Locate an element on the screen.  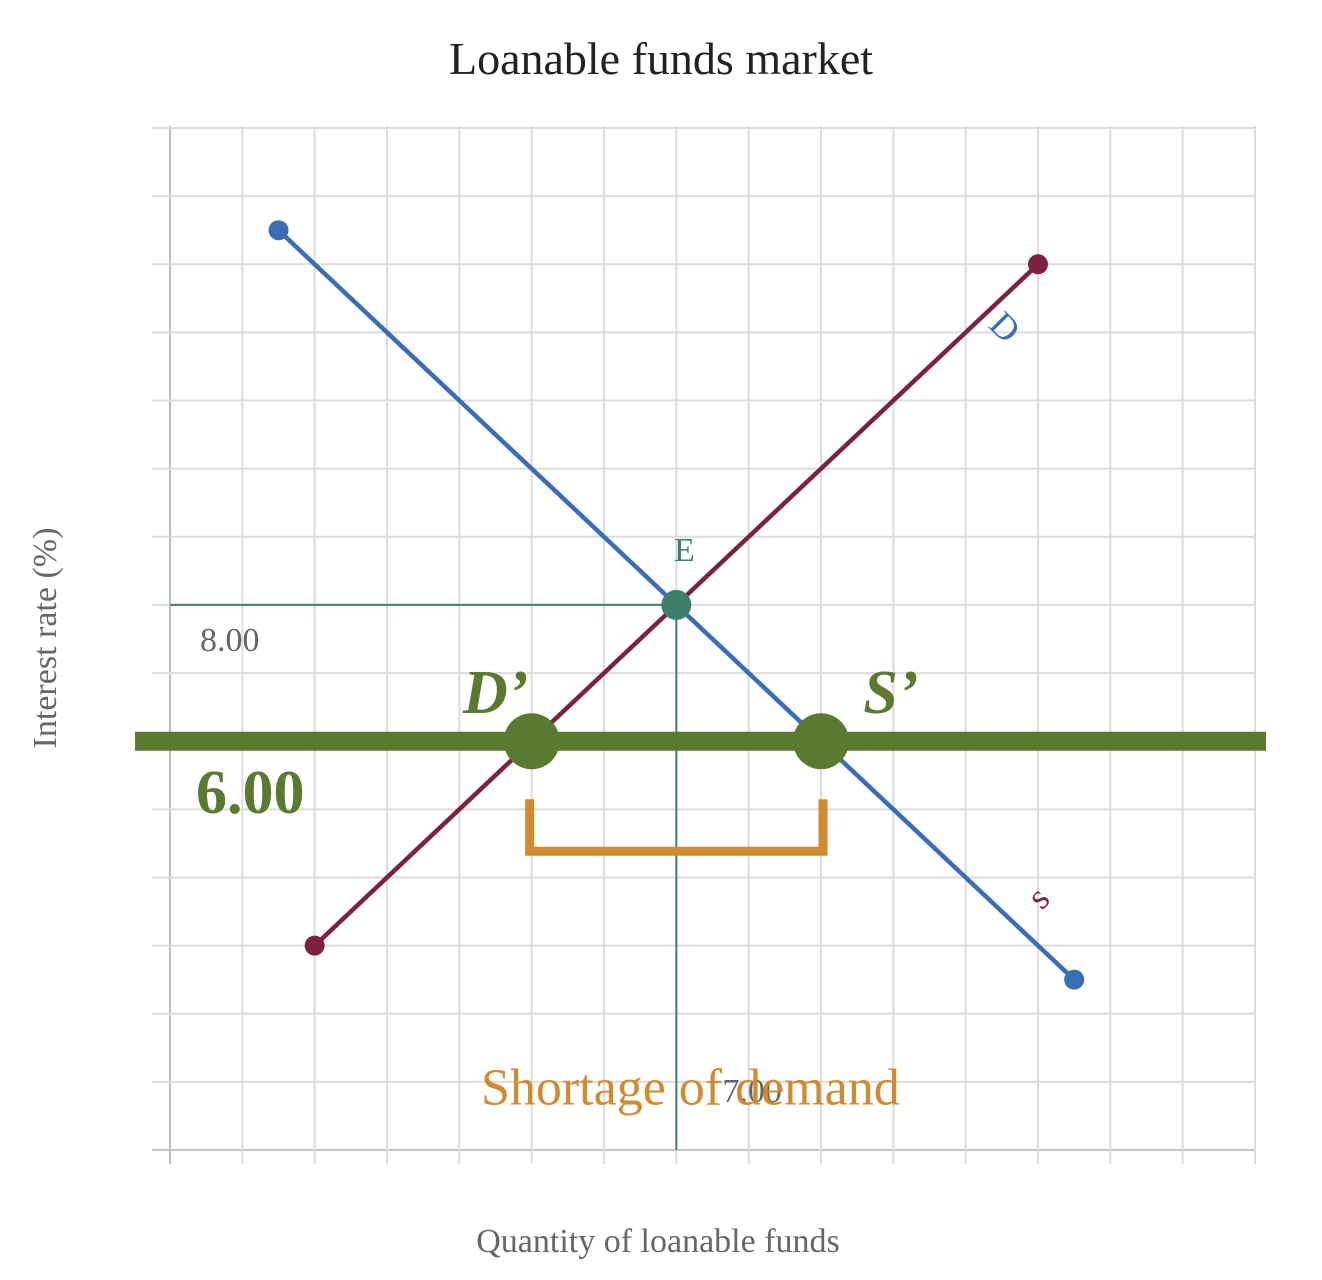
equilibrium-label: E is located at coordinates (684, 550).